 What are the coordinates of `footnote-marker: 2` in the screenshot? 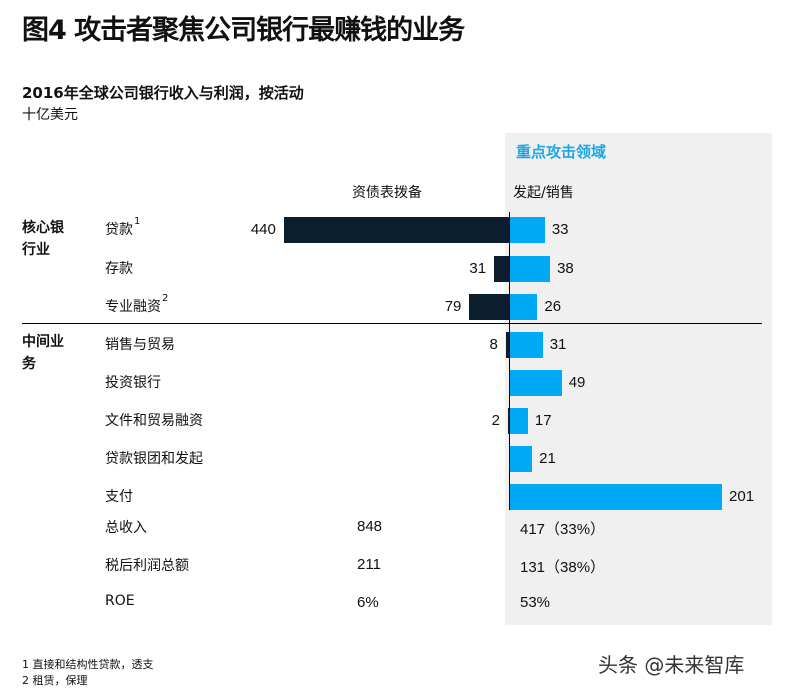 It's located at (165, 298).